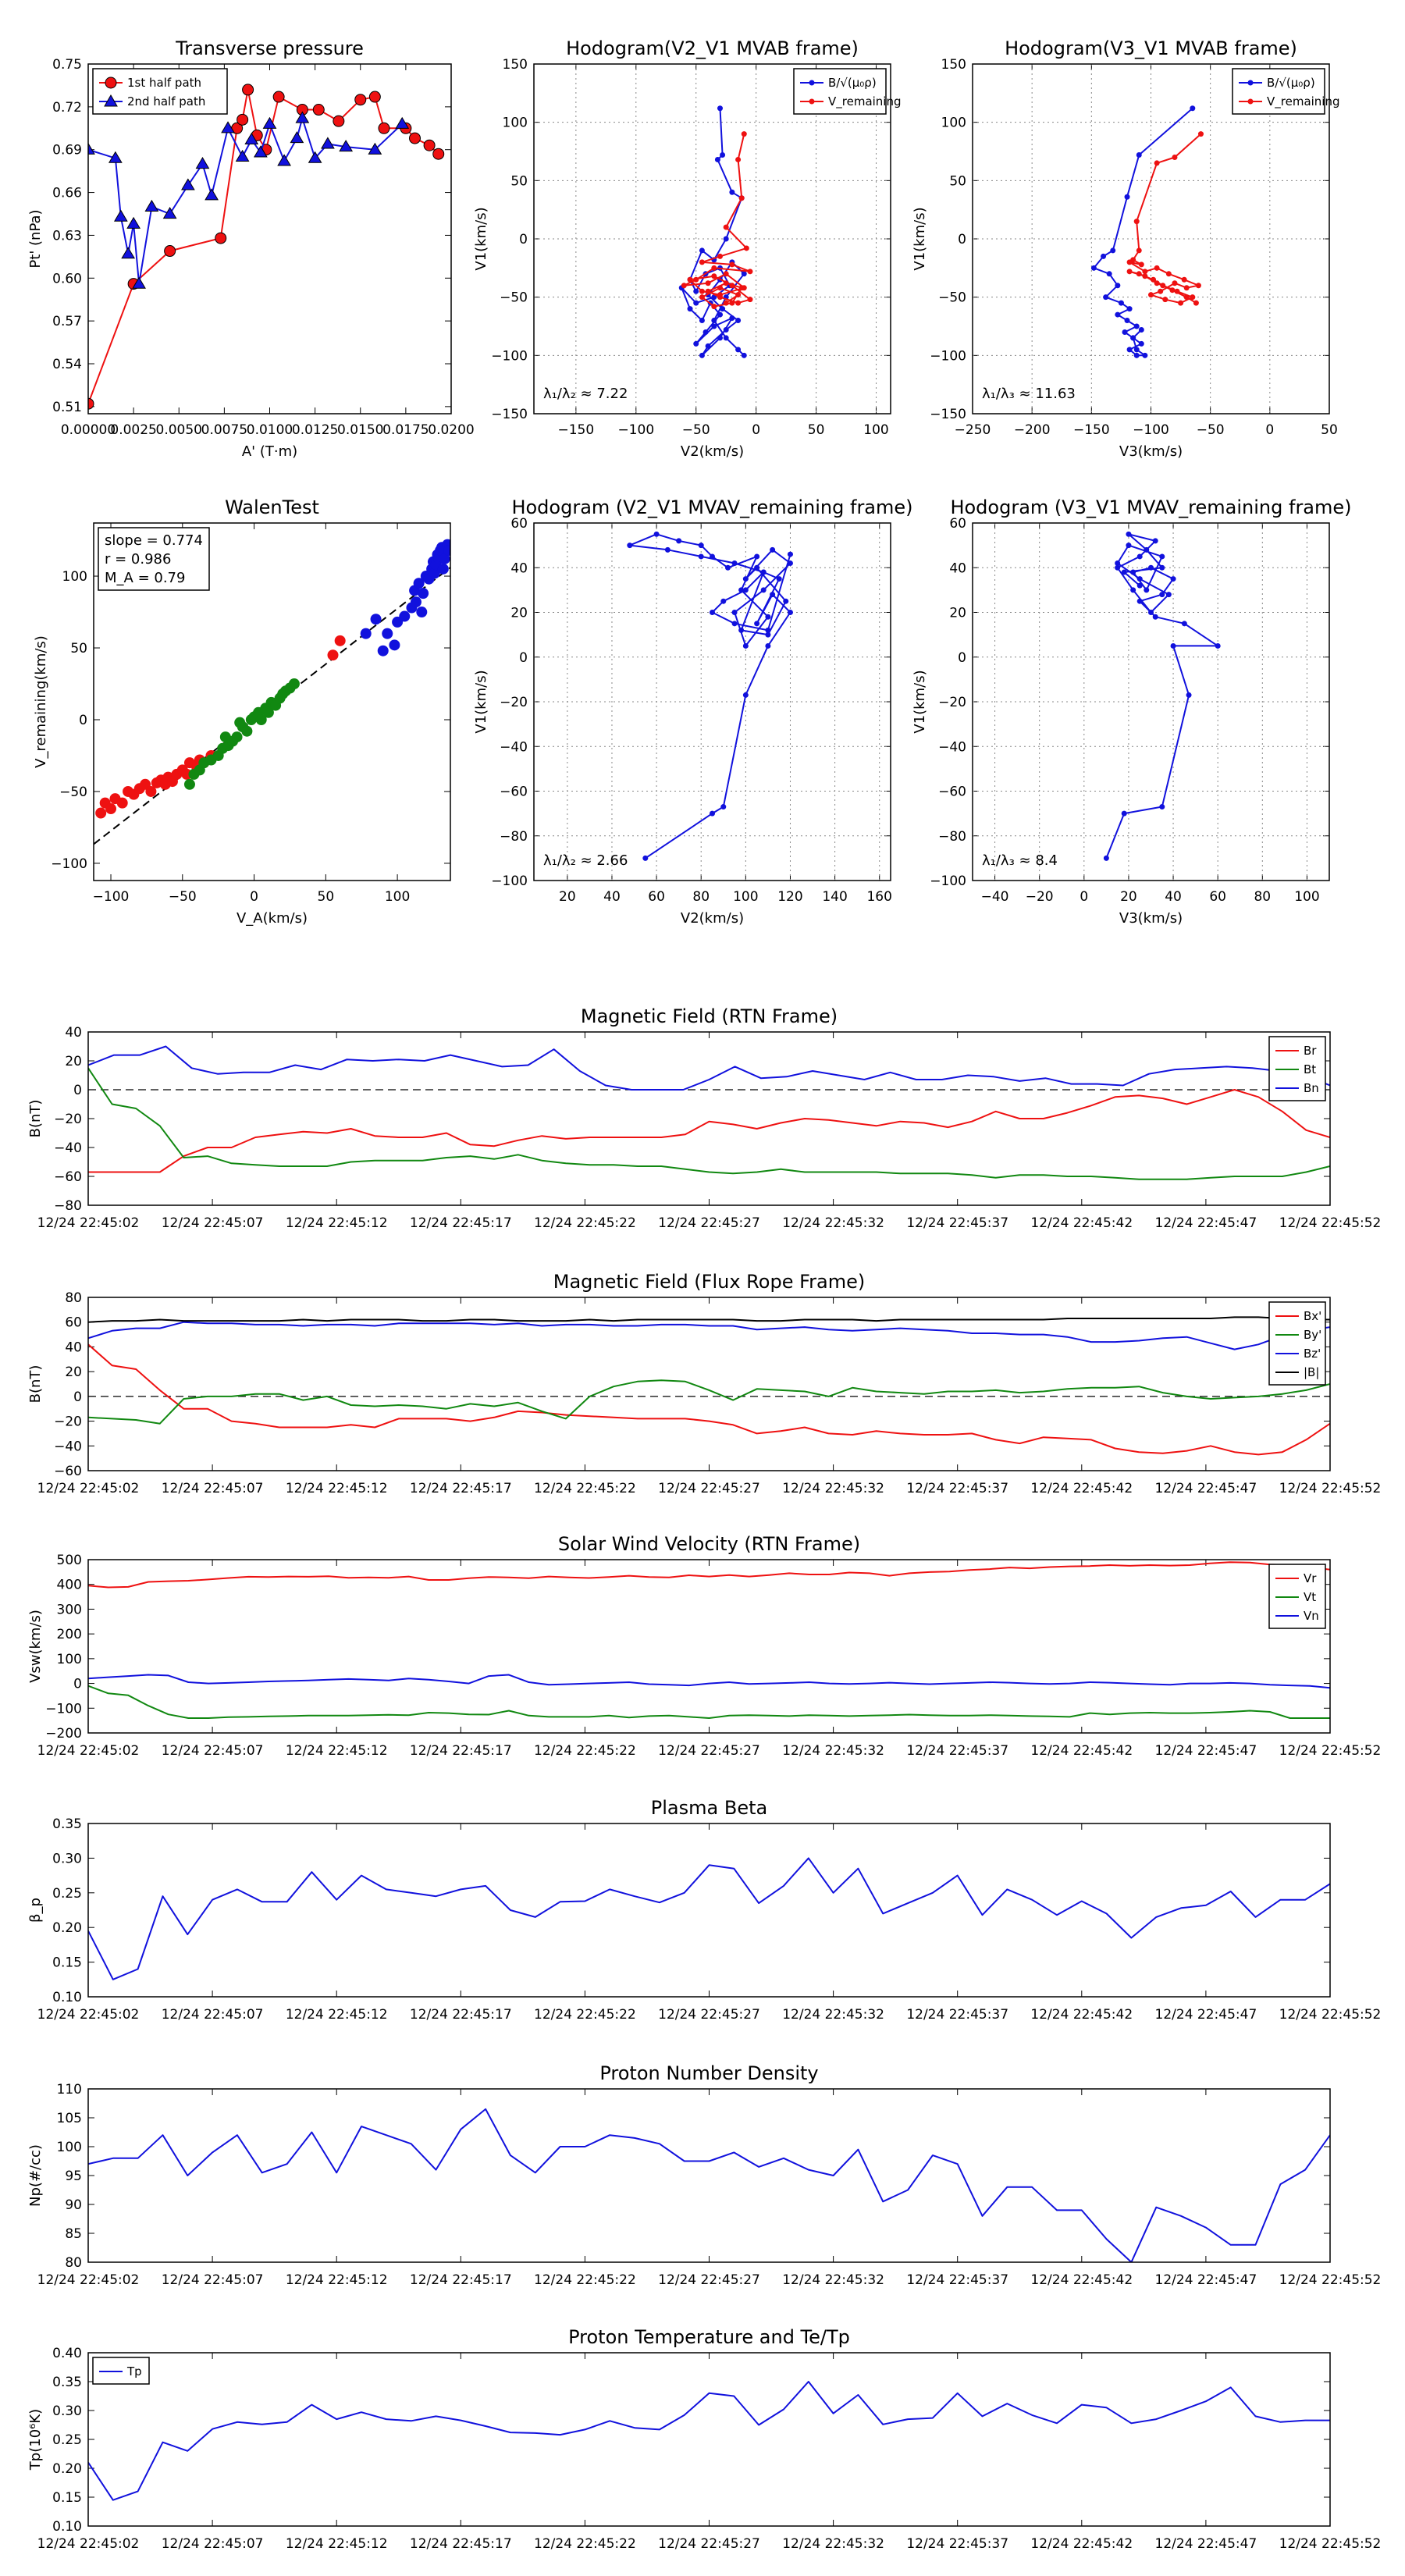 This screenshot has width=1405, height=2576. I want to click on x-tick-label: 0.0075, so click(224, 430).